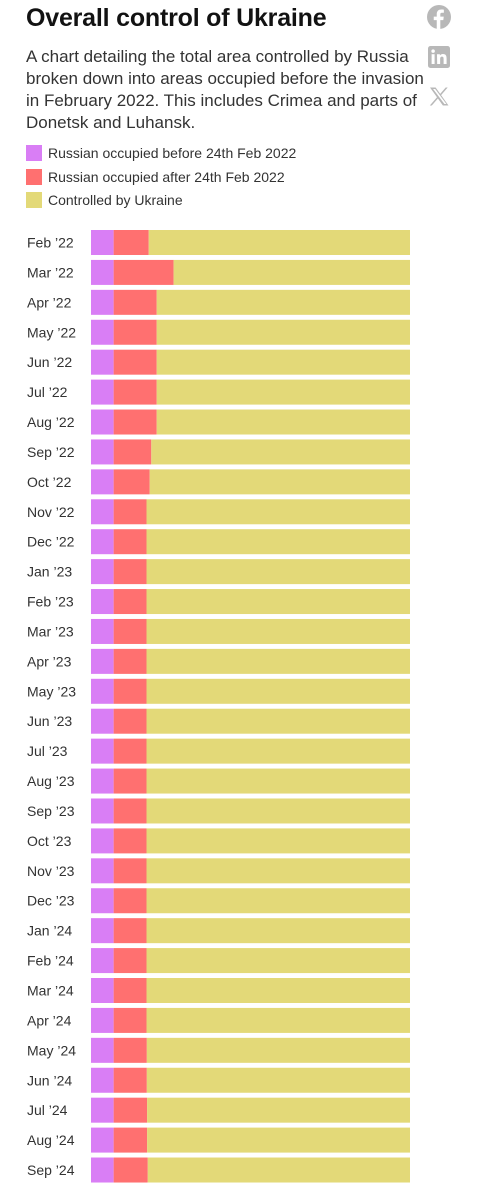  I want to click on y-tick-label: Sep ’23, so click(51, 811).